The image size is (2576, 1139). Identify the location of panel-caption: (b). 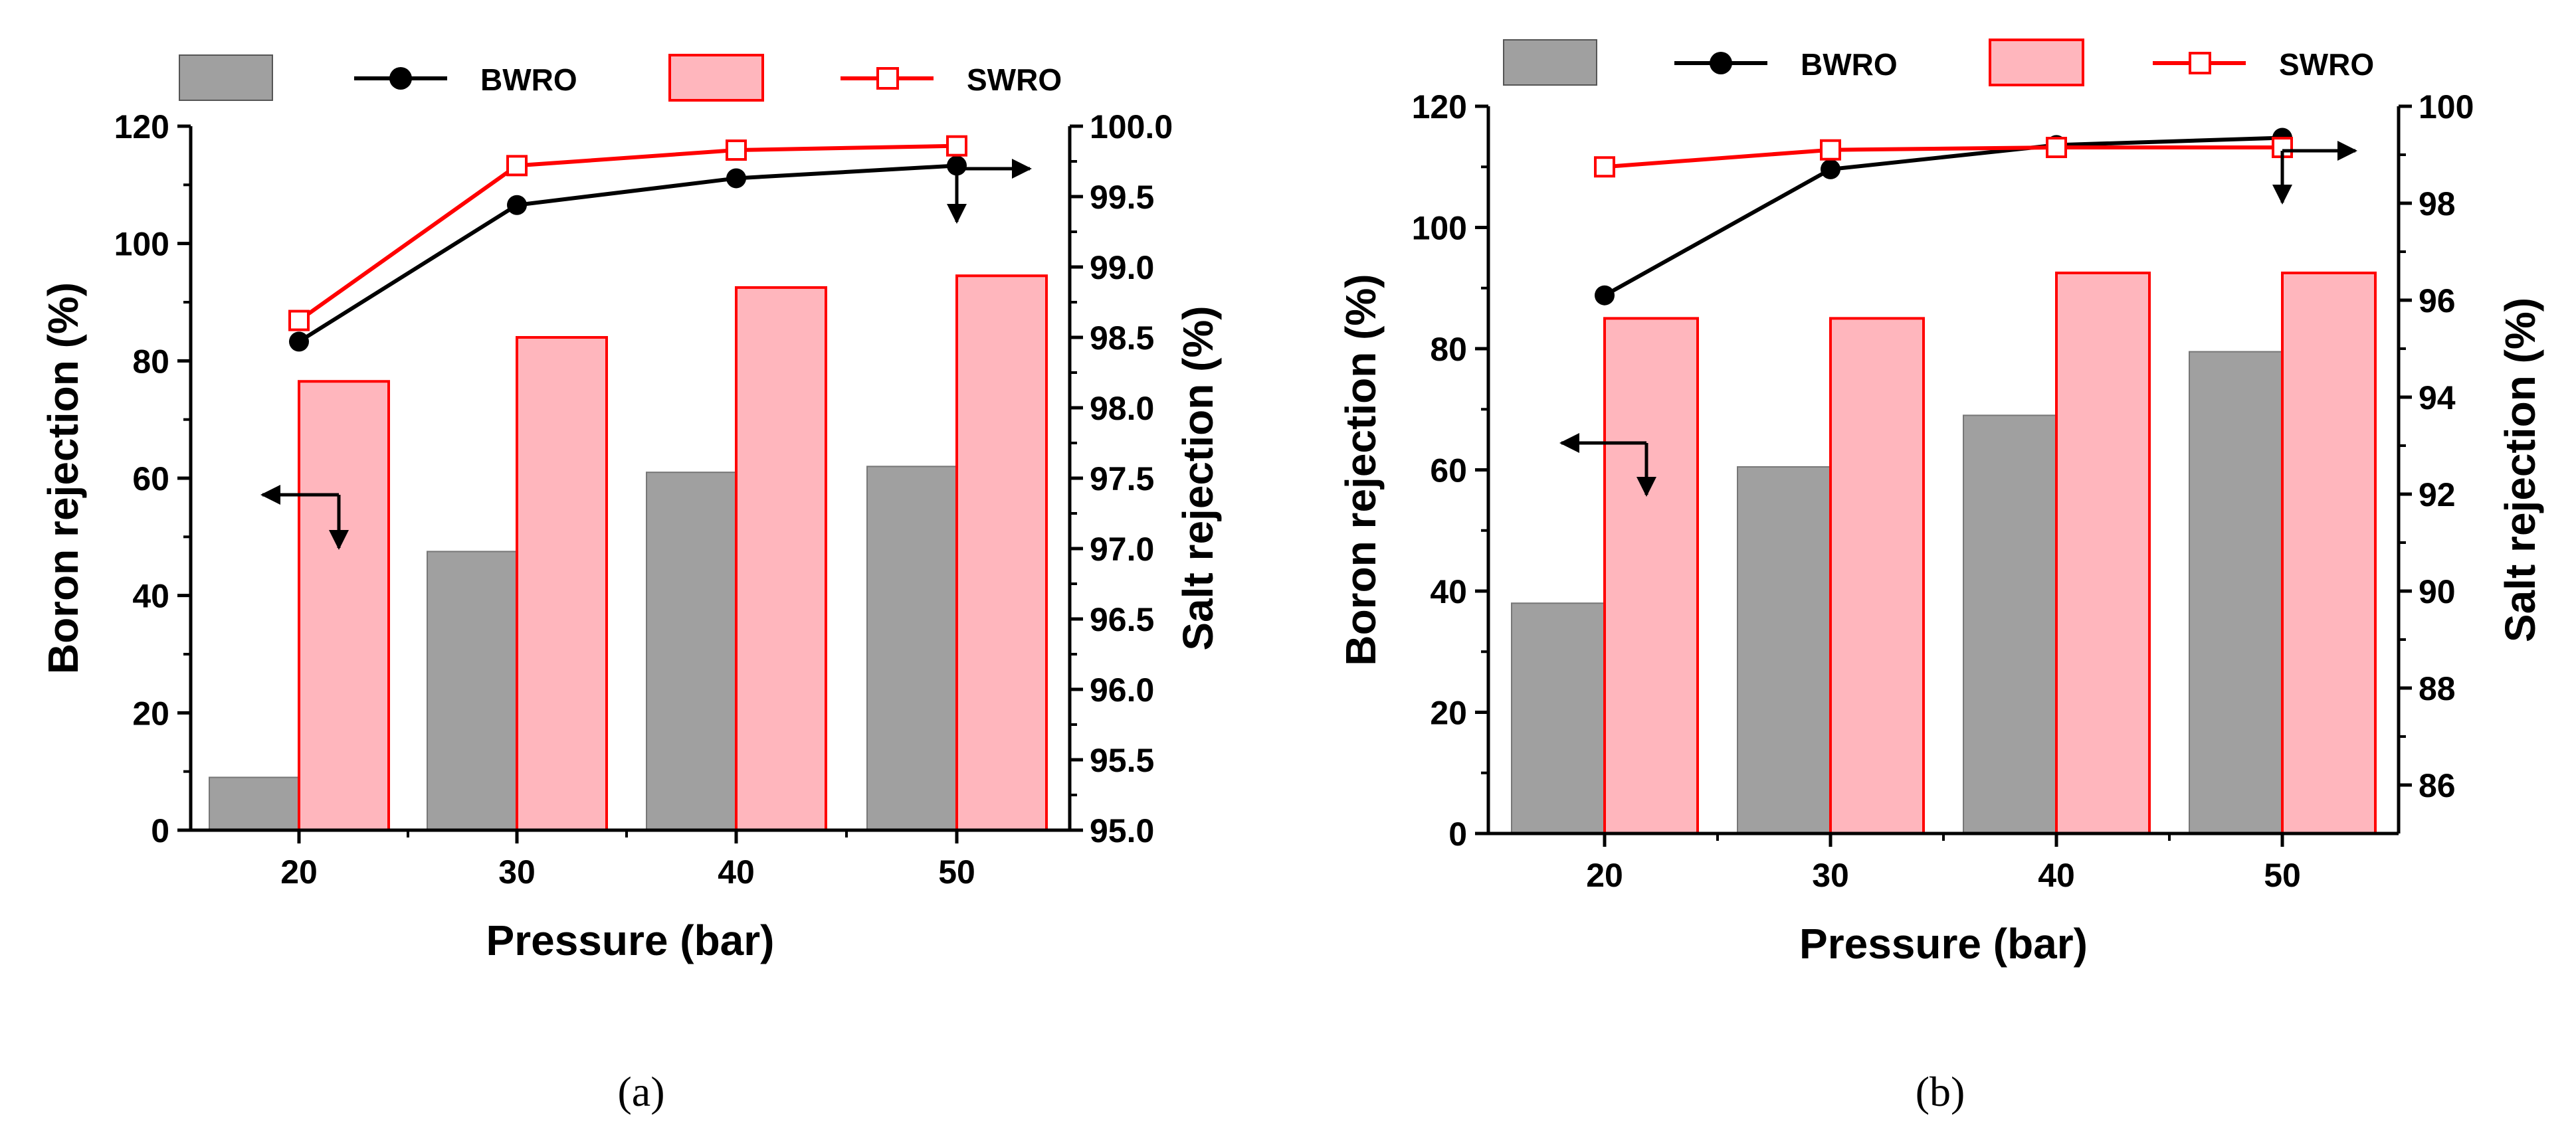
(1941, 1091).